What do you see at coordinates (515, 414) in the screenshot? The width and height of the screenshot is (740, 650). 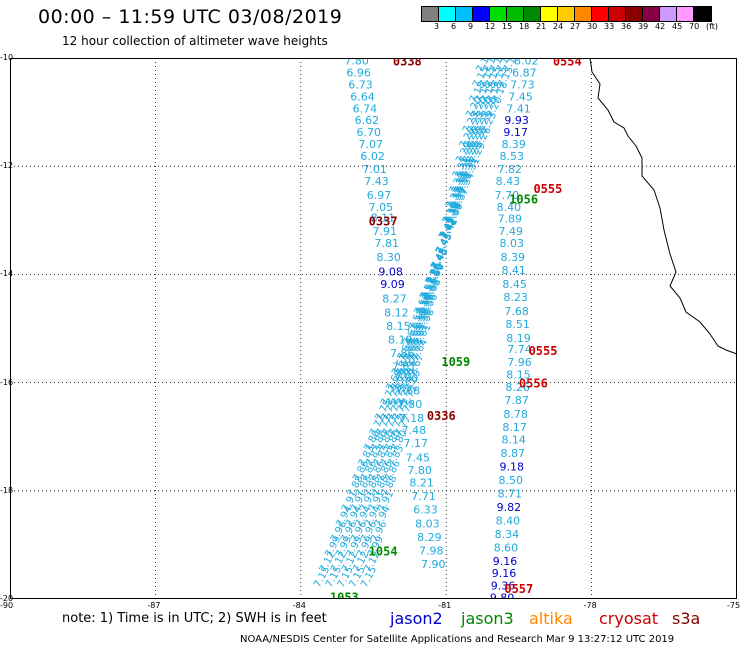 I see `wave-height-value: 8.78` at bounding box center [515, 414].